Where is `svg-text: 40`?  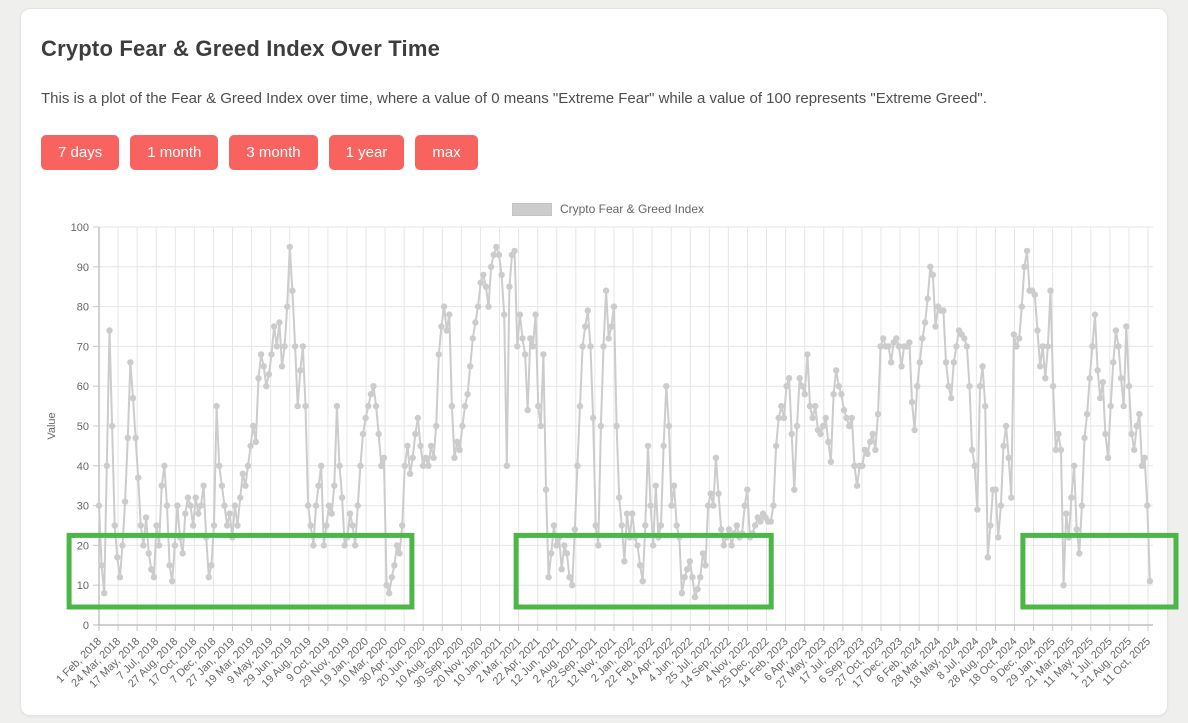 svg-text: 40 is located at coordinates (83, 467).